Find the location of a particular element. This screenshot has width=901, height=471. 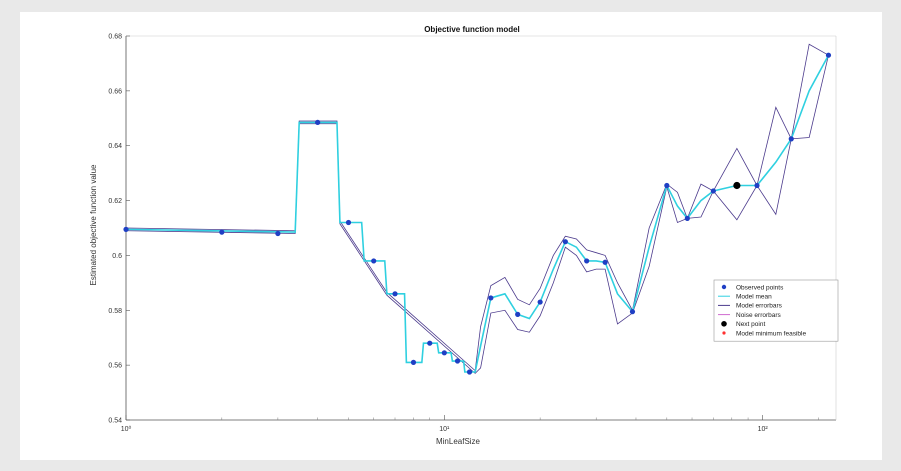

legend-box is located at coordinates (776, 310).